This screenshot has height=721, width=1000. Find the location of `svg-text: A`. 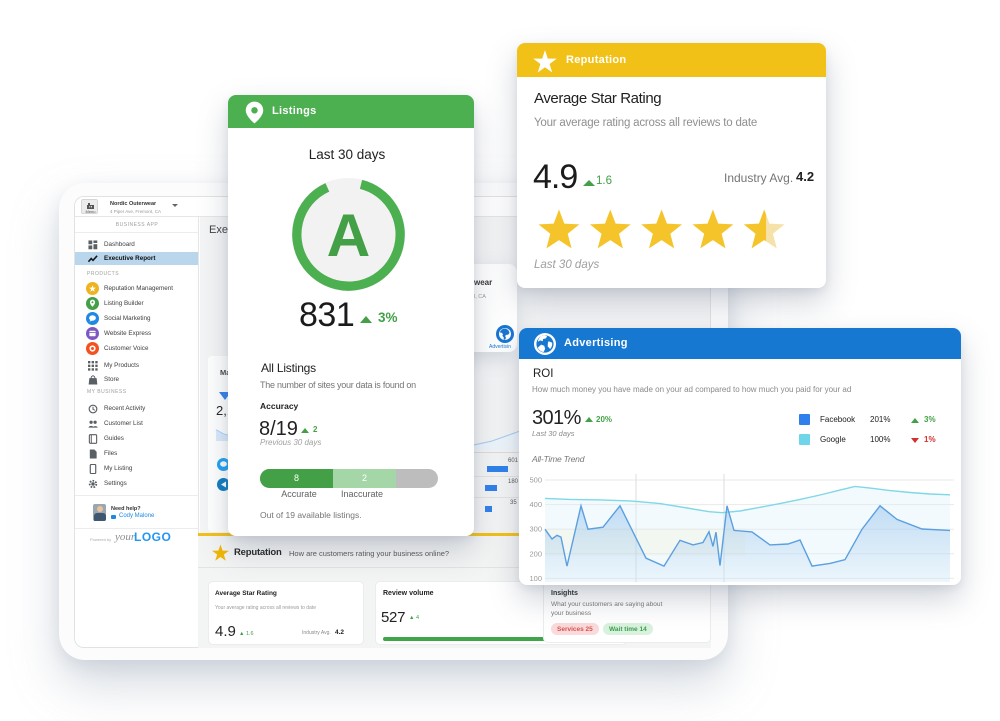

svg-text: A is located at coordinates (349, 235).